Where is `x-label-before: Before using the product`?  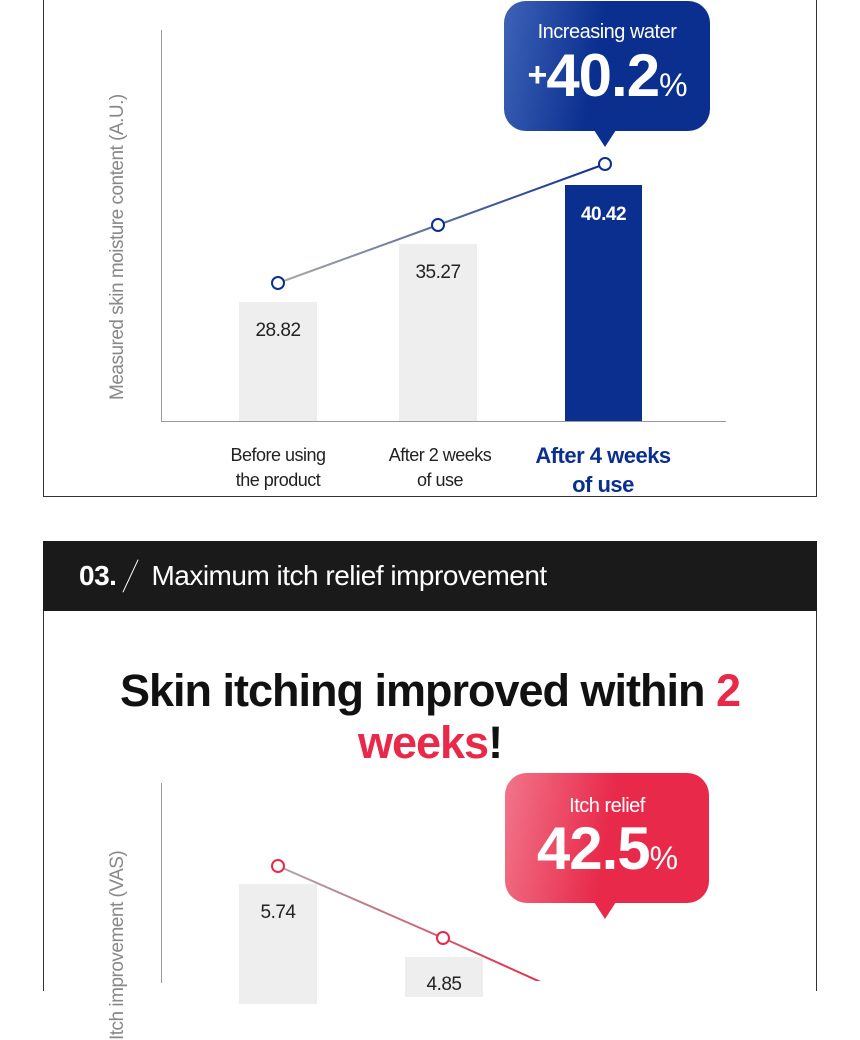
x-label-before: Before using the product is located at coordinates (278, 468).